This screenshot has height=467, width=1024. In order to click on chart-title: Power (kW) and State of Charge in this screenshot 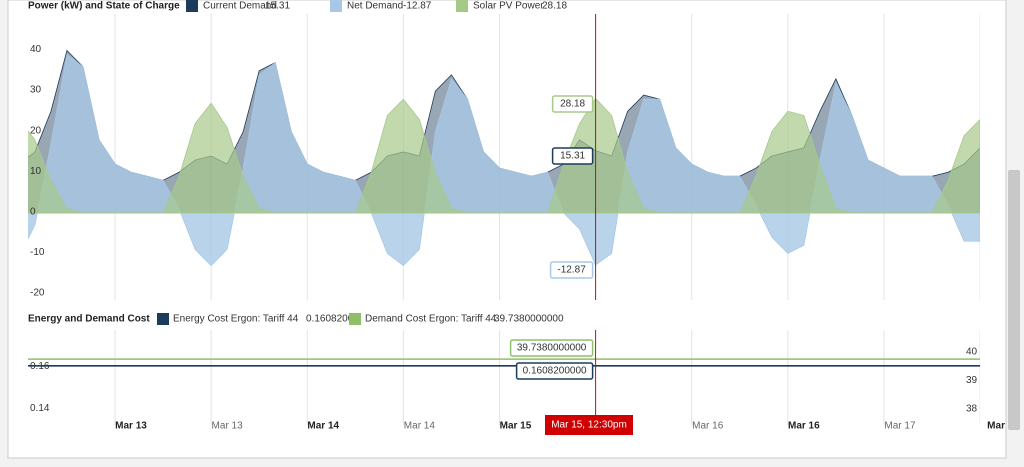, I will do `click(104, 6)`.